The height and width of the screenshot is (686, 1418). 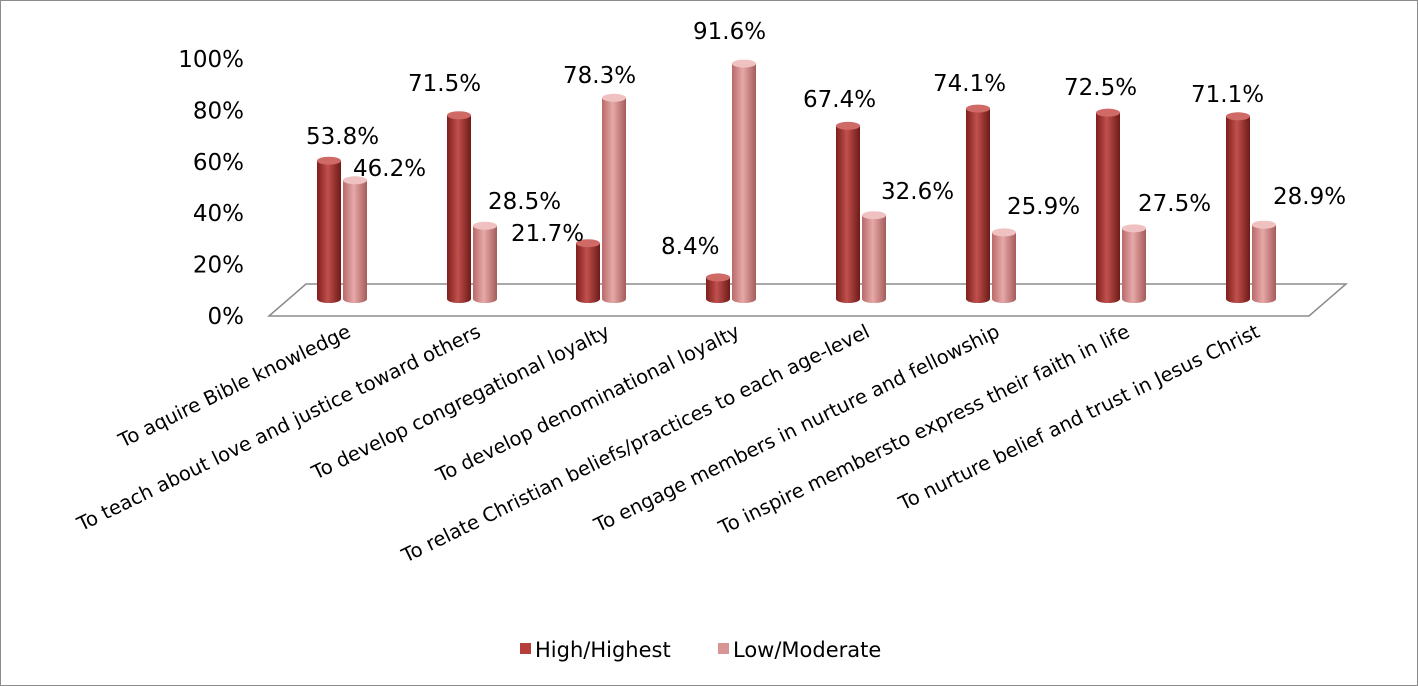 What do you see at coordinates (729, 32) in the screenshot?
I see `data-label: 91.6%` at bounding box center [729, 32].